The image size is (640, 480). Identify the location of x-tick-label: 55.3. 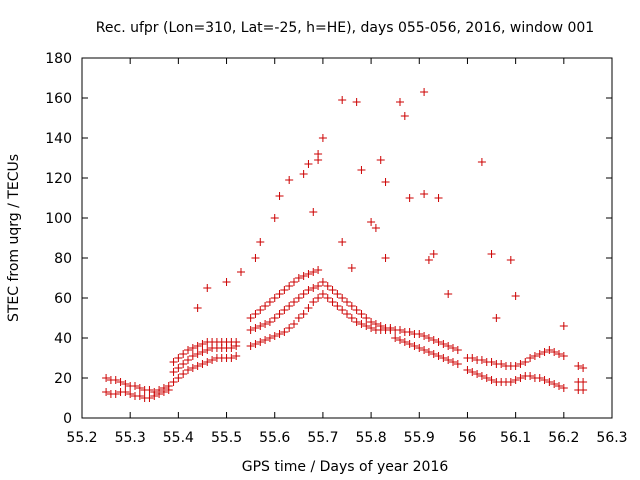
(130, 438).